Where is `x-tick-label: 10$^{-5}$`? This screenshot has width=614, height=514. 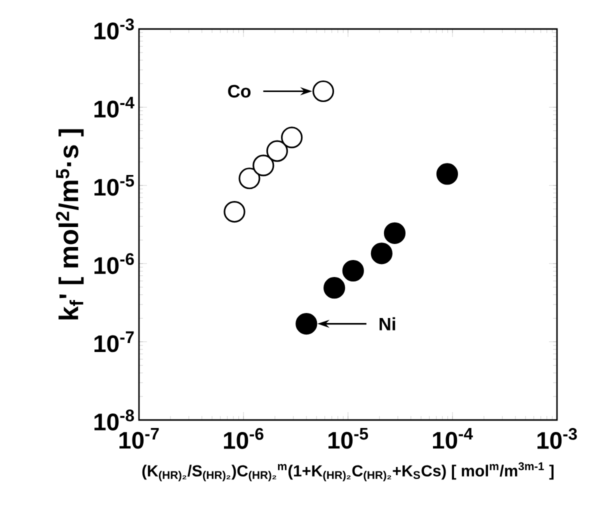 x-tick-label: 10$^{-5}$ is located at coordinates (348, 438).